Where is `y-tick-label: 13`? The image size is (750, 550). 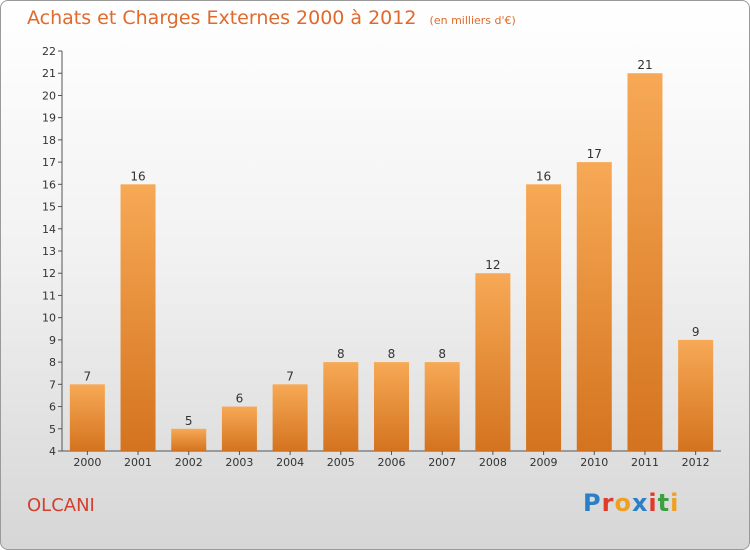 y-tick-label: 13 is located at coordinates (49, 251).